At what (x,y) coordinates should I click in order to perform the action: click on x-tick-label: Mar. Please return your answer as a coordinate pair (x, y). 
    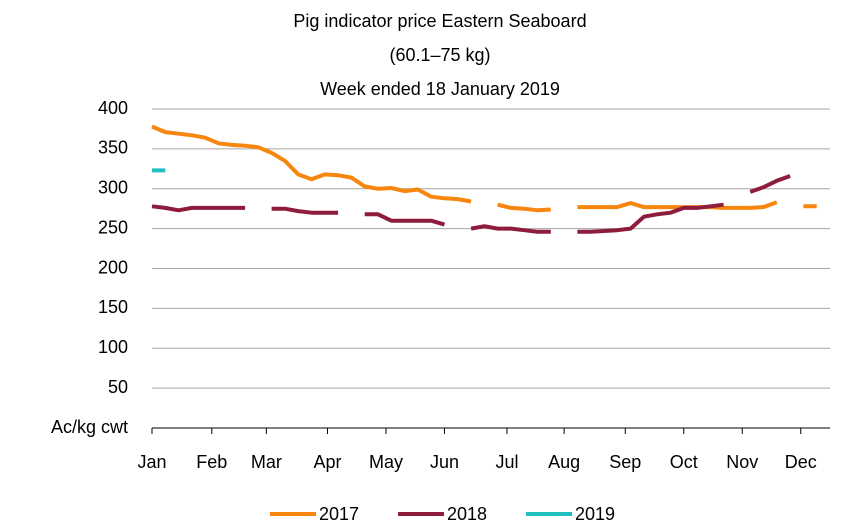
    Looking at the image, I should click on (266, 462).